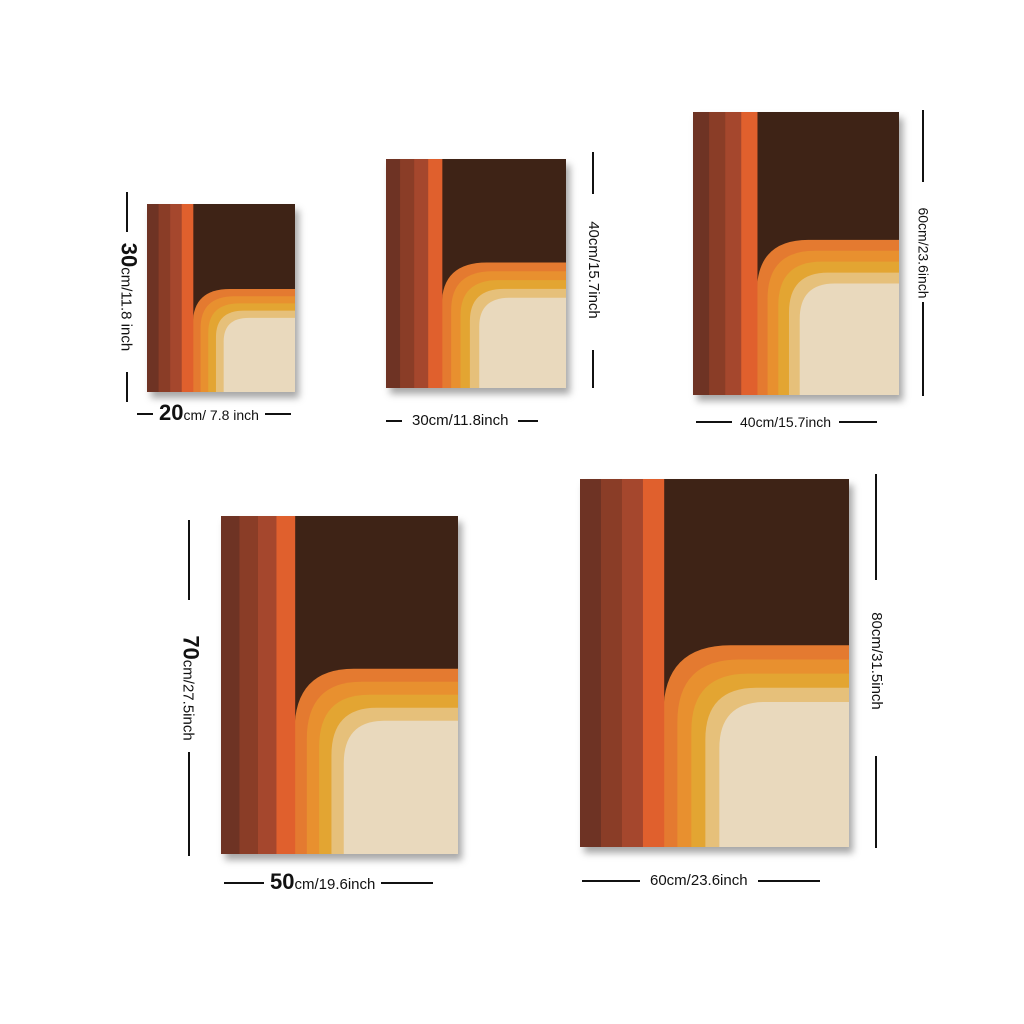 This screenshot has width=1024, height=1024. I want to click on width-text: cm/19.6inch, so click(335, 884).